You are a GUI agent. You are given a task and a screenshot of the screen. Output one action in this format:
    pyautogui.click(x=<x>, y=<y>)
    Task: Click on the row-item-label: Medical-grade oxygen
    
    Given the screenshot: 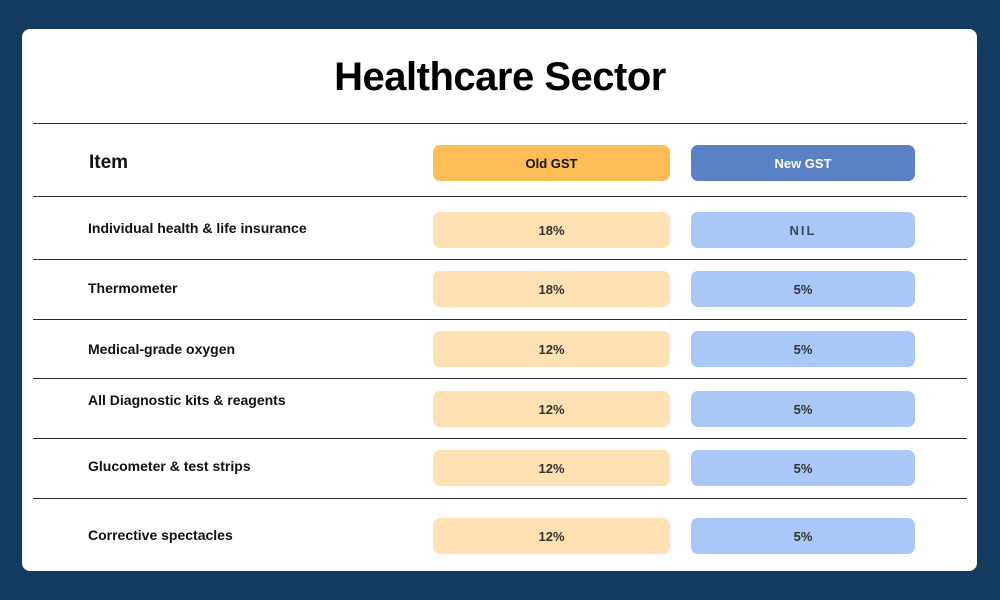 What is the action you would take?
    pyautogui.click(x=162, y=349)
    